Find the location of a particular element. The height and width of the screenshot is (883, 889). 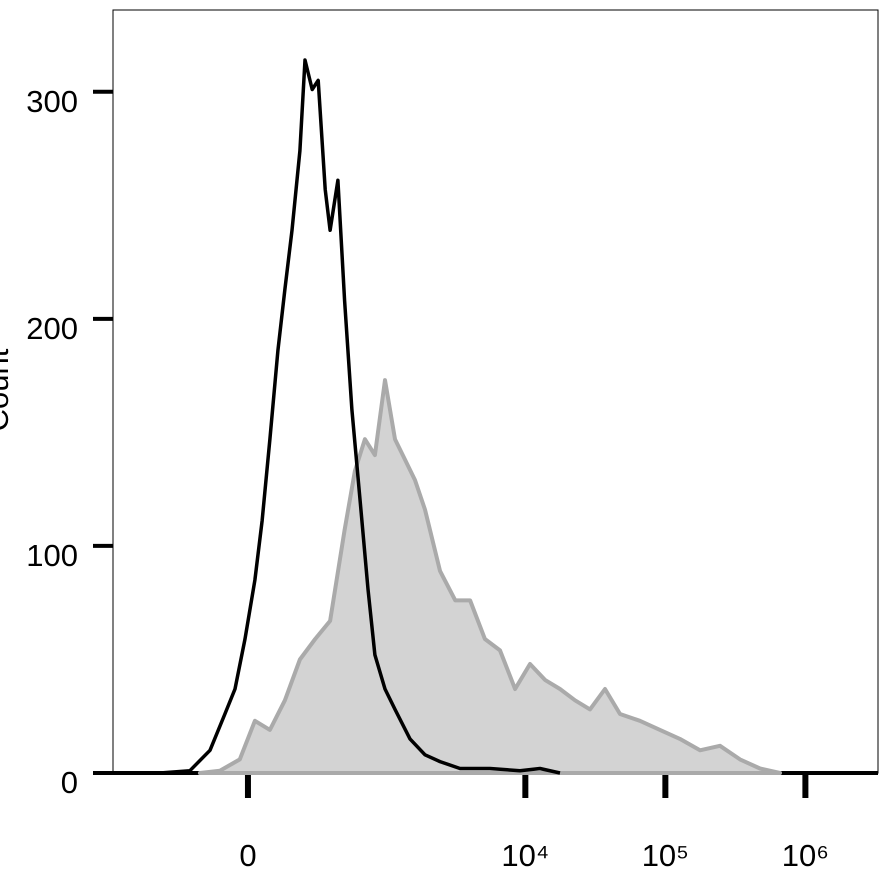

y-tick-label: 100 is located at coordinates (52, 555).